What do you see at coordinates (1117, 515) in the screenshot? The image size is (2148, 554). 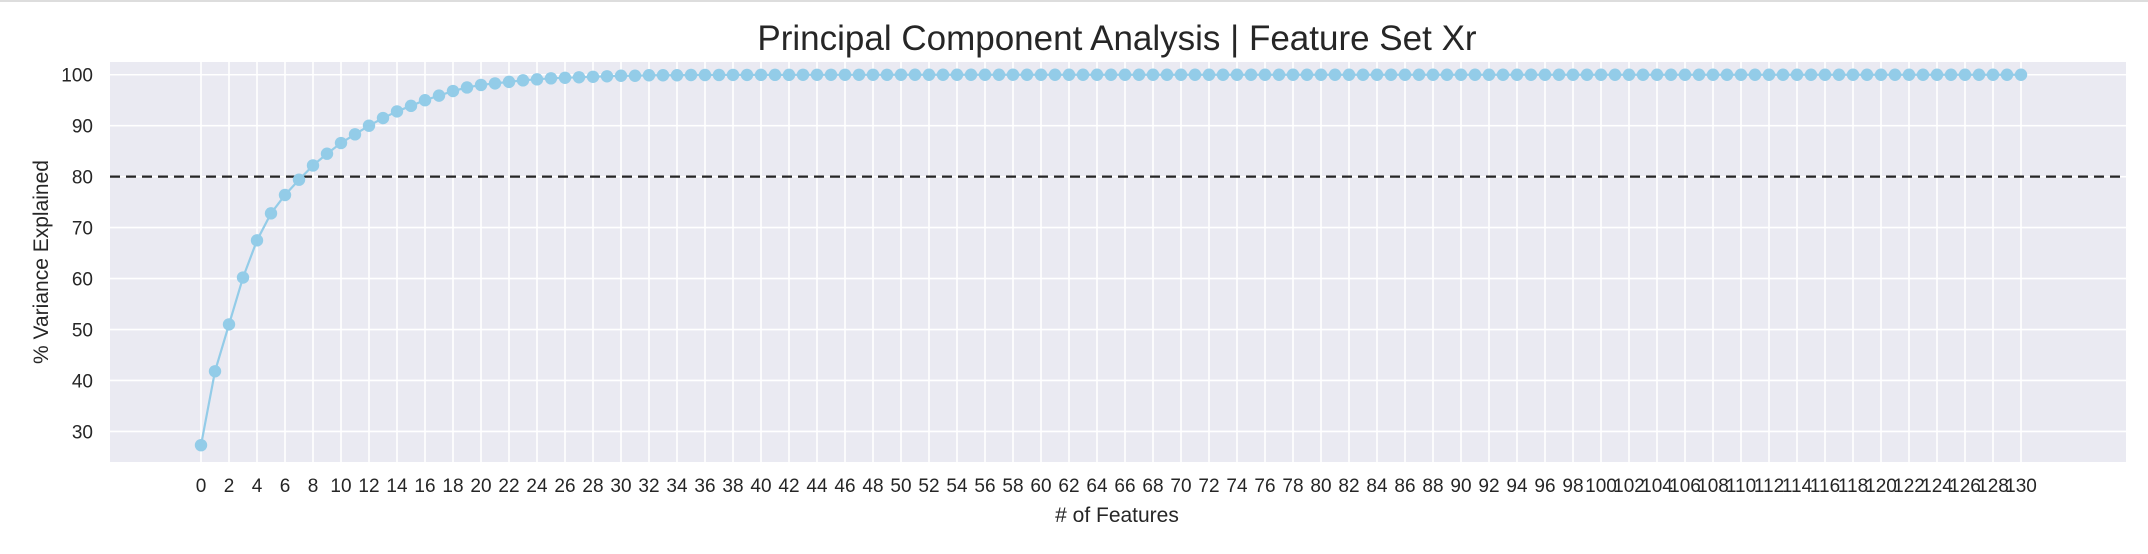 I see `x-axis-label: # of Features` at bounding box center [1117, 515].